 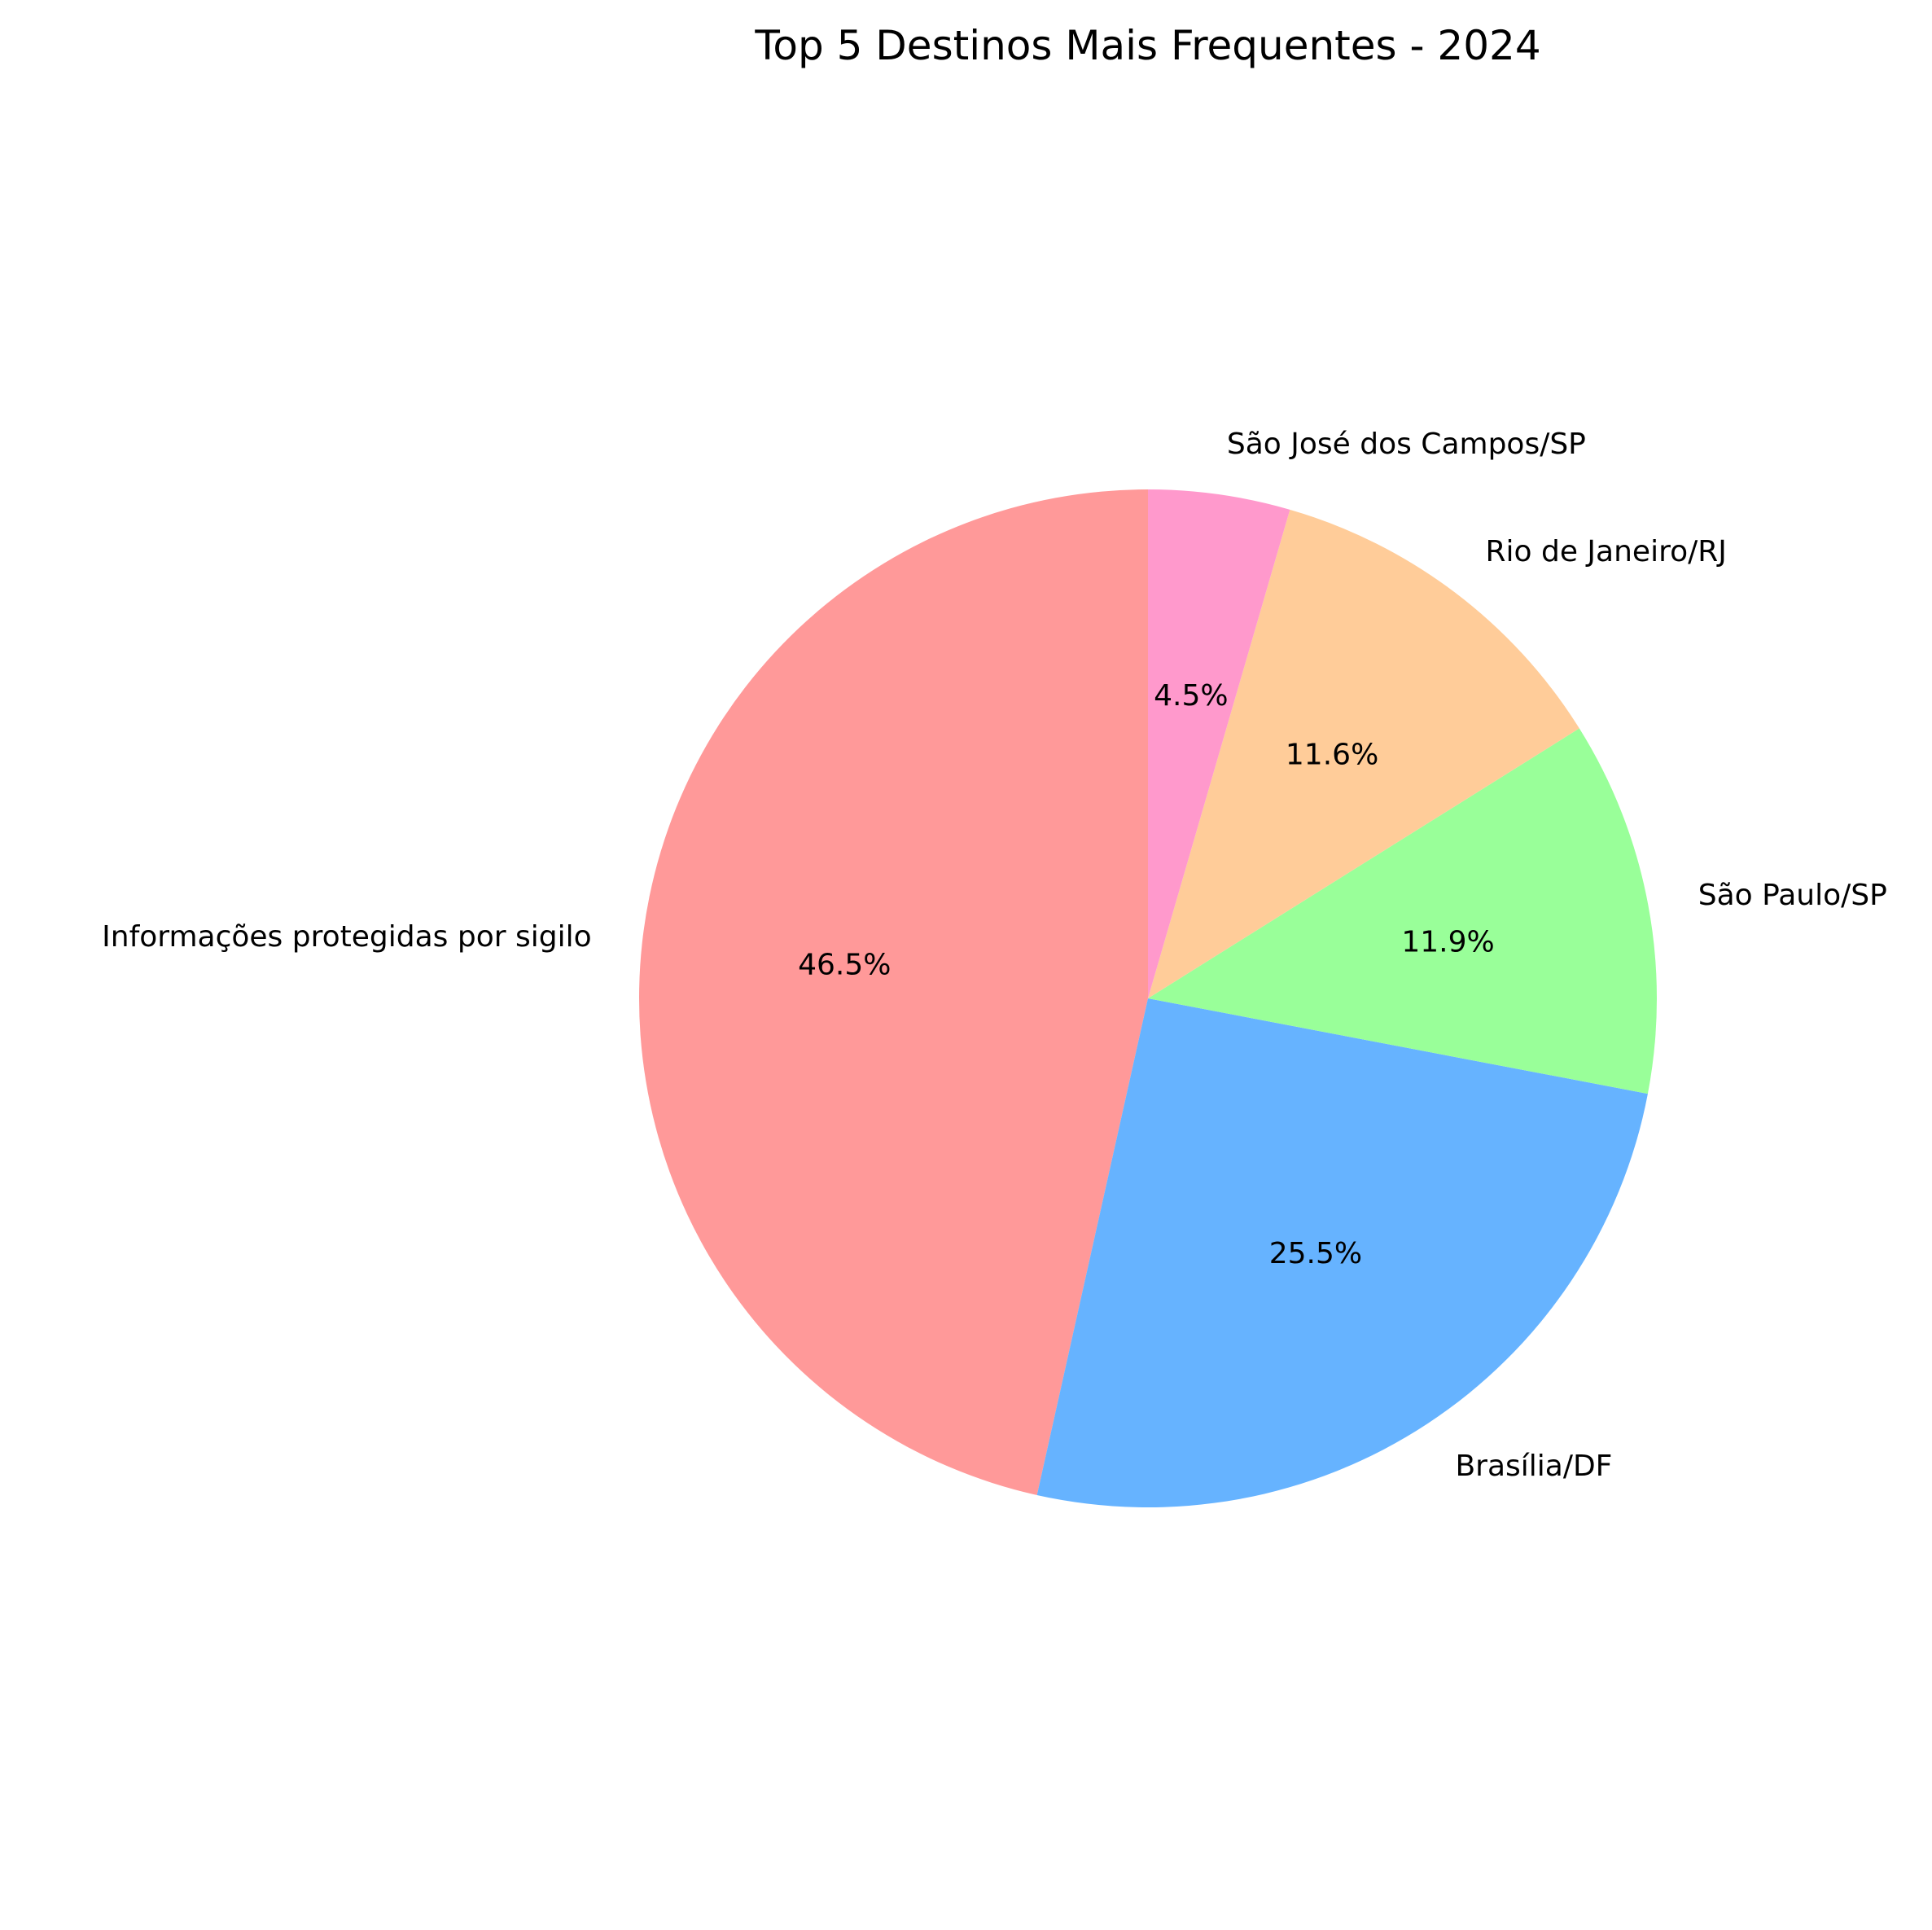 I want to click on slice-label: Brasília/DF, so click(x=1533, y=1466).